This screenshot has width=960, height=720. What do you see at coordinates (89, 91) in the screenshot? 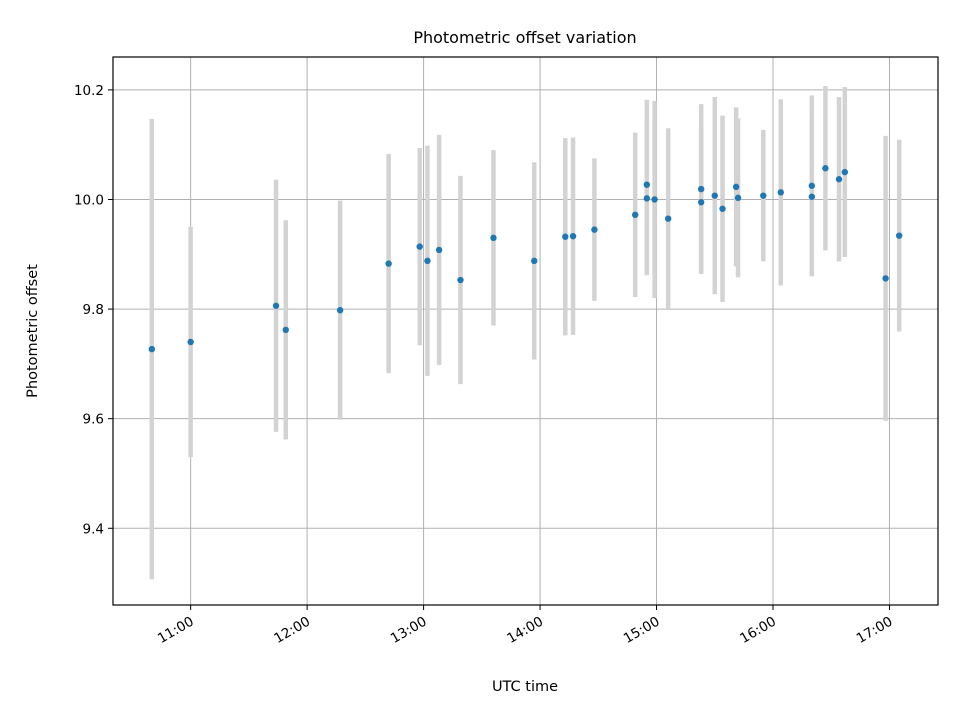
I see `y-tick-label: 10.2` at bounding box center [89, 91].